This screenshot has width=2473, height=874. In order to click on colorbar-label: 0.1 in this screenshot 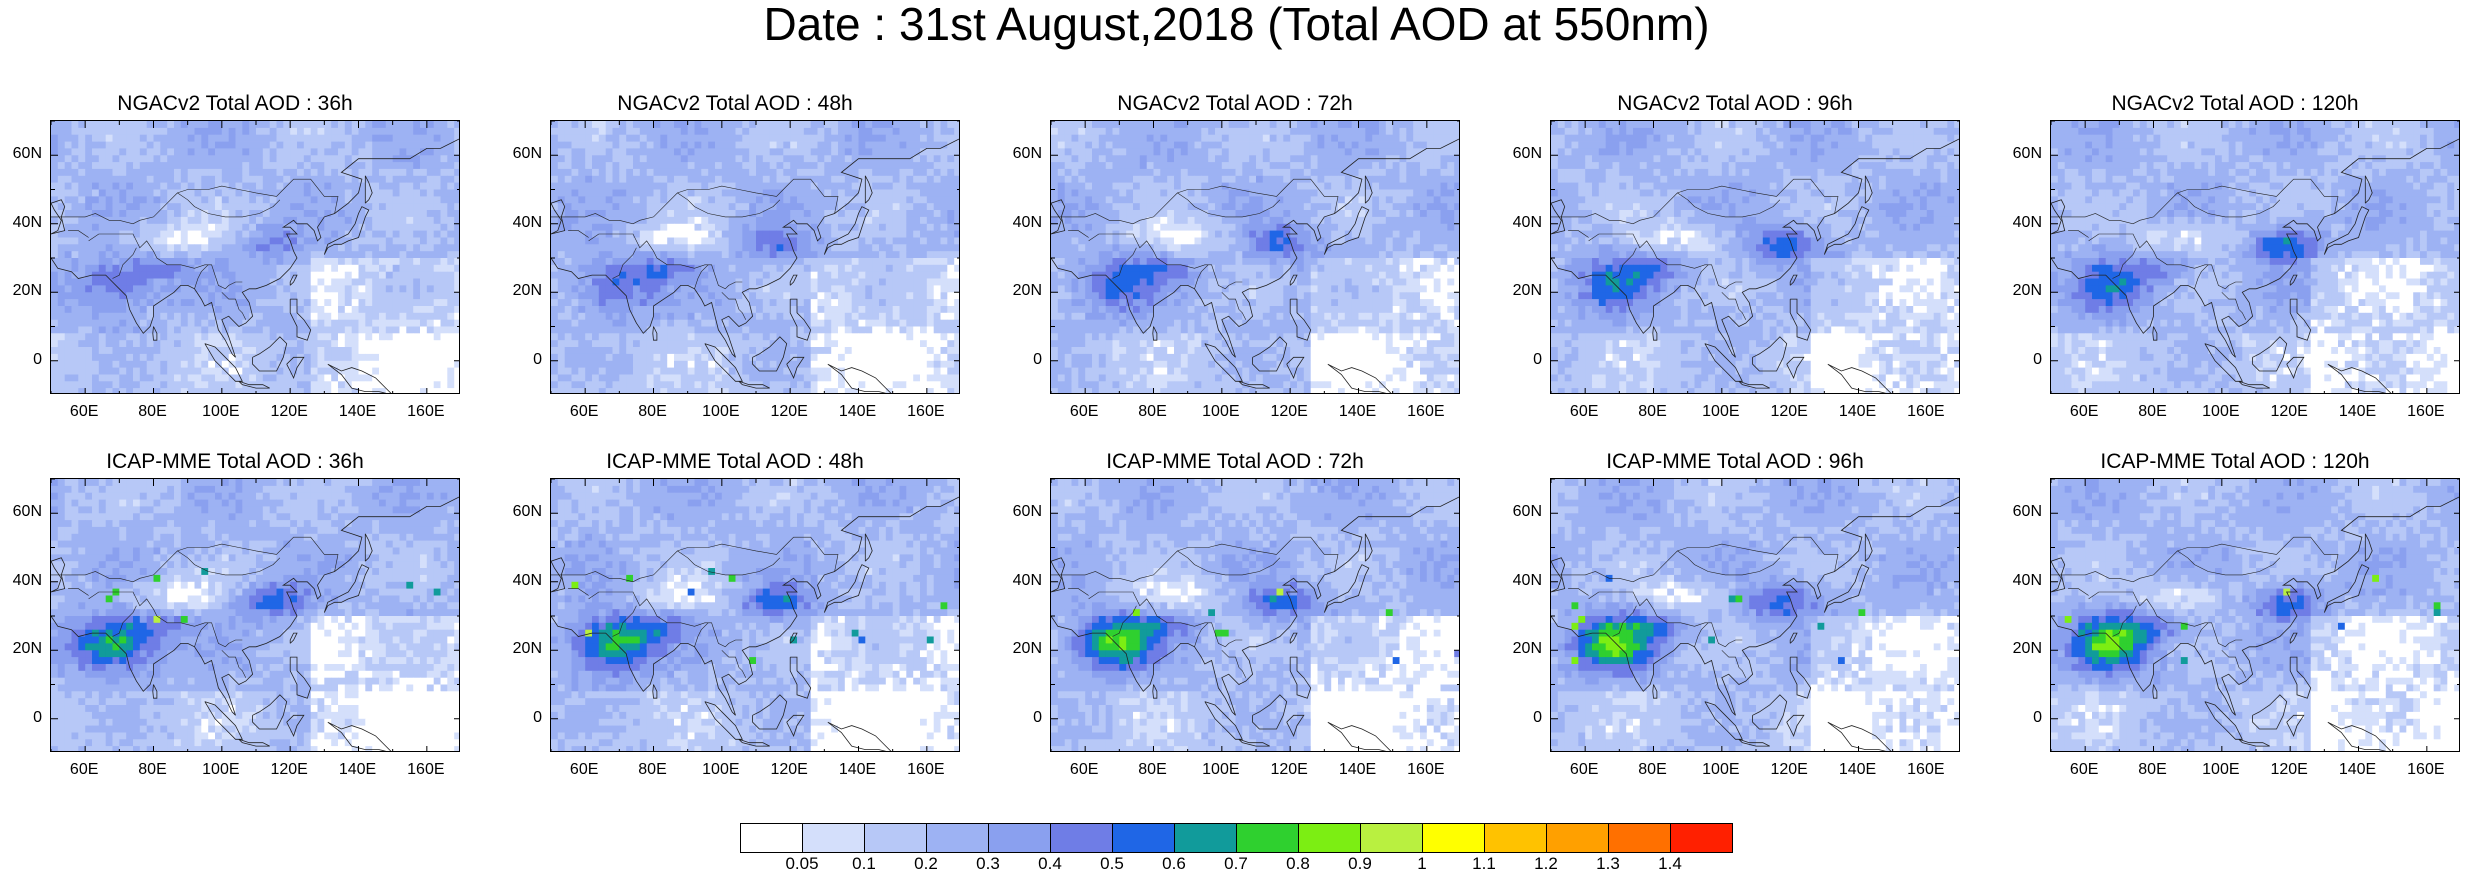, I will do `click(864, 864)`.